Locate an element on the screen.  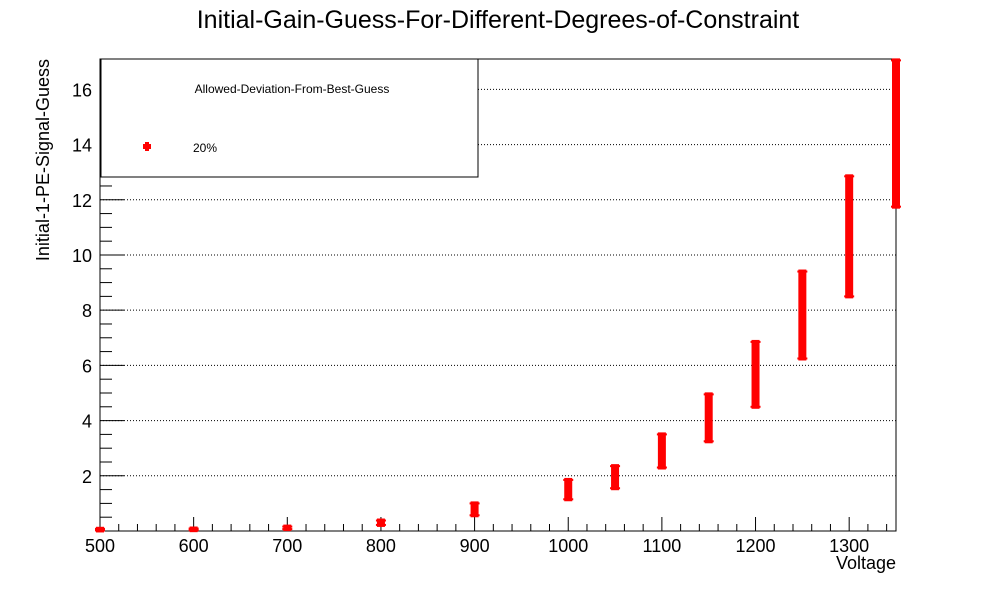
legend-entry-label: 20% is located at coordinates (205, 148).